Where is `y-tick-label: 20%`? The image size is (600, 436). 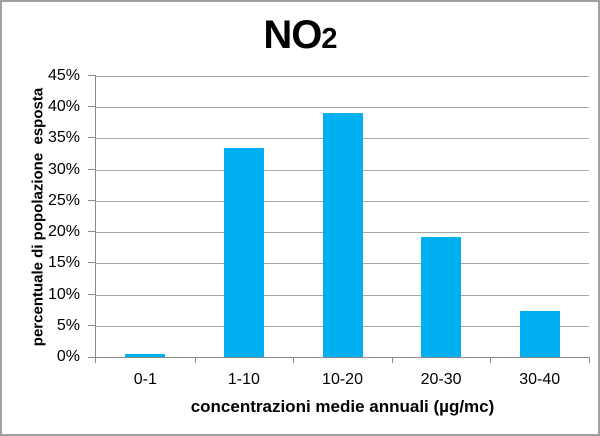 y-tick-label: 20% is located at coordinates (63, 232).